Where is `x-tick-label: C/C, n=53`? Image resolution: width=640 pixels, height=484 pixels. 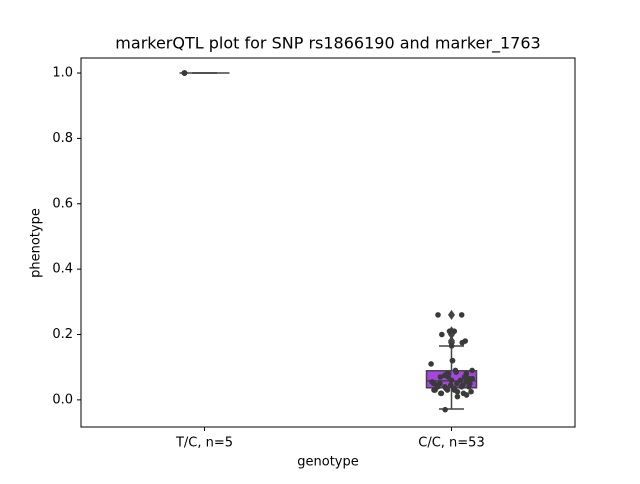
x-tick-label: C/C, n=53 is located at coordinates (451, 443).